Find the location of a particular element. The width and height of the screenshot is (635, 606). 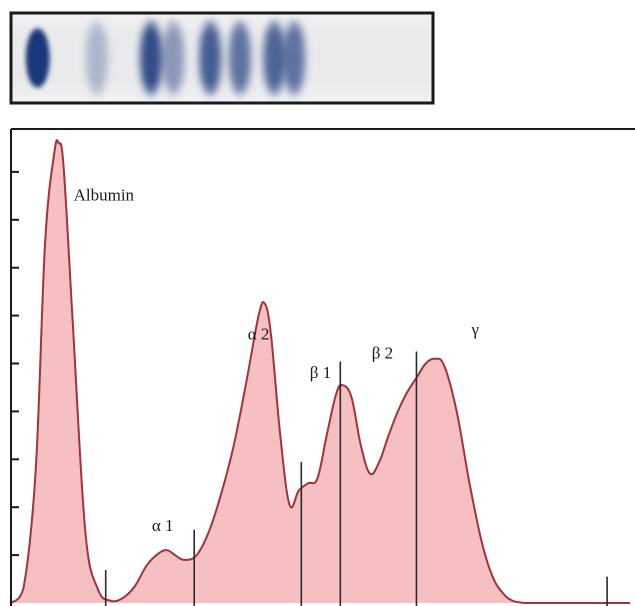

gel-strip-frame is located at coordinates (222, 58).